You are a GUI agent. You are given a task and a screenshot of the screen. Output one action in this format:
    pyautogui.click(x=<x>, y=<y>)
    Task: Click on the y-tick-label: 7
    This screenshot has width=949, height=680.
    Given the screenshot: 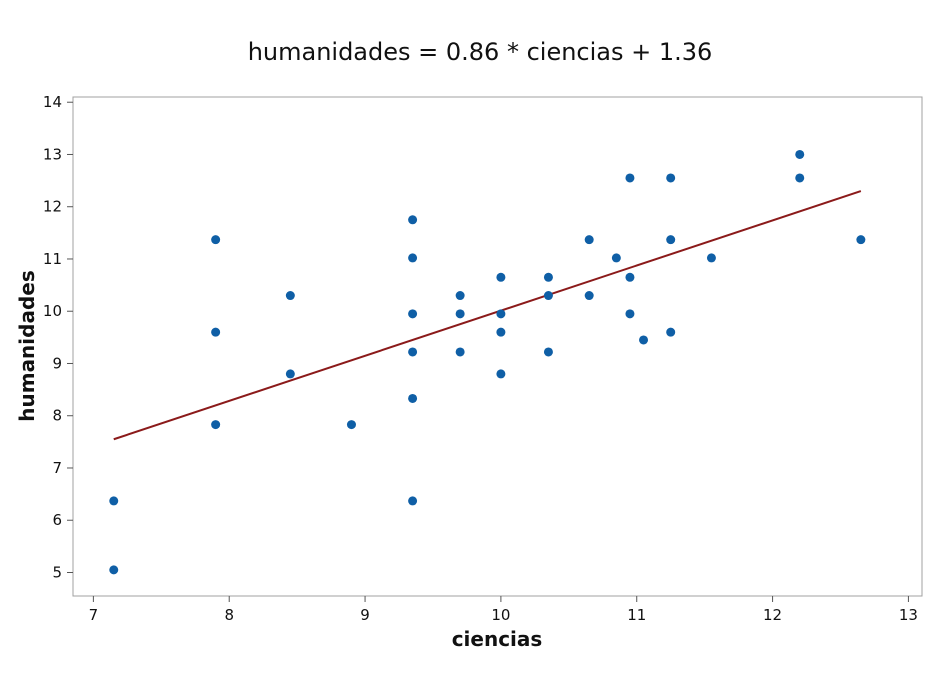 What is the action you would take?
    pyautogui.click(x=57, y=468)
    